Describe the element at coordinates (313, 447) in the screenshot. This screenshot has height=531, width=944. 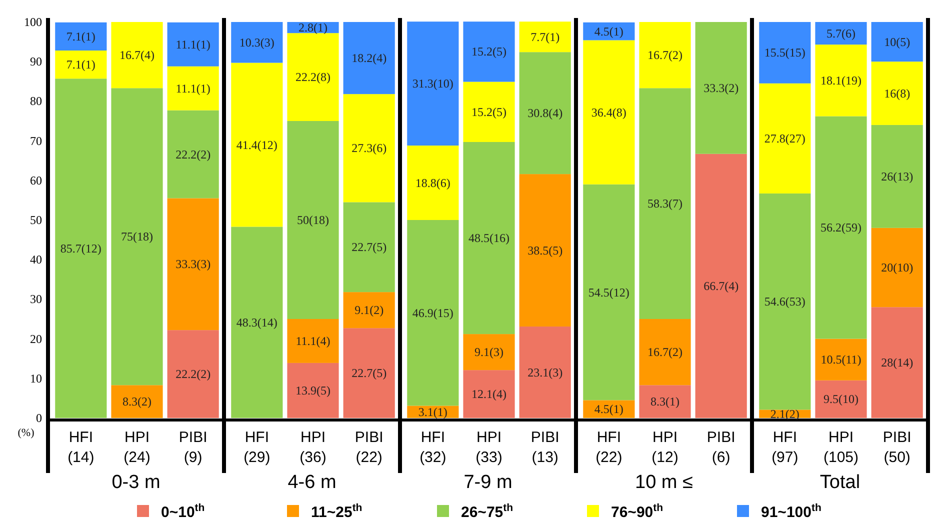
I see `x-tick-label: HPI (36)` at that location.